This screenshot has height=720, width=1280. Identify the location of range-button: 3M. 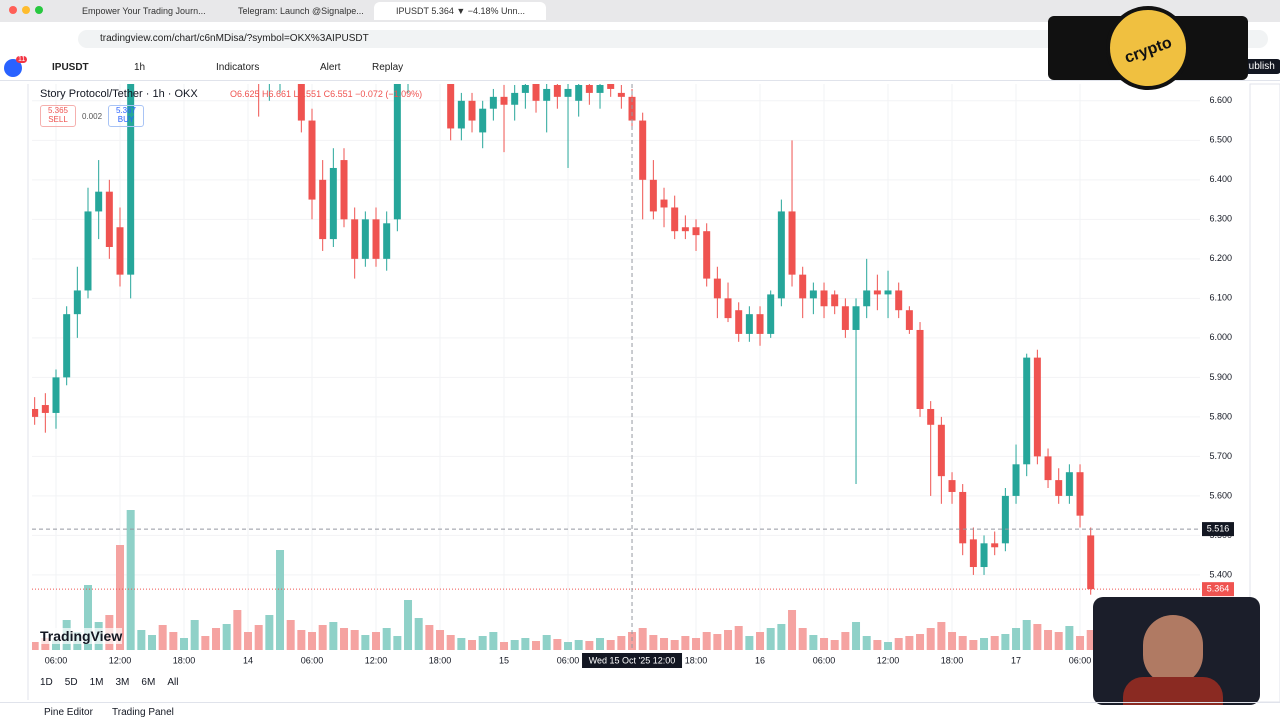
(122, 682).